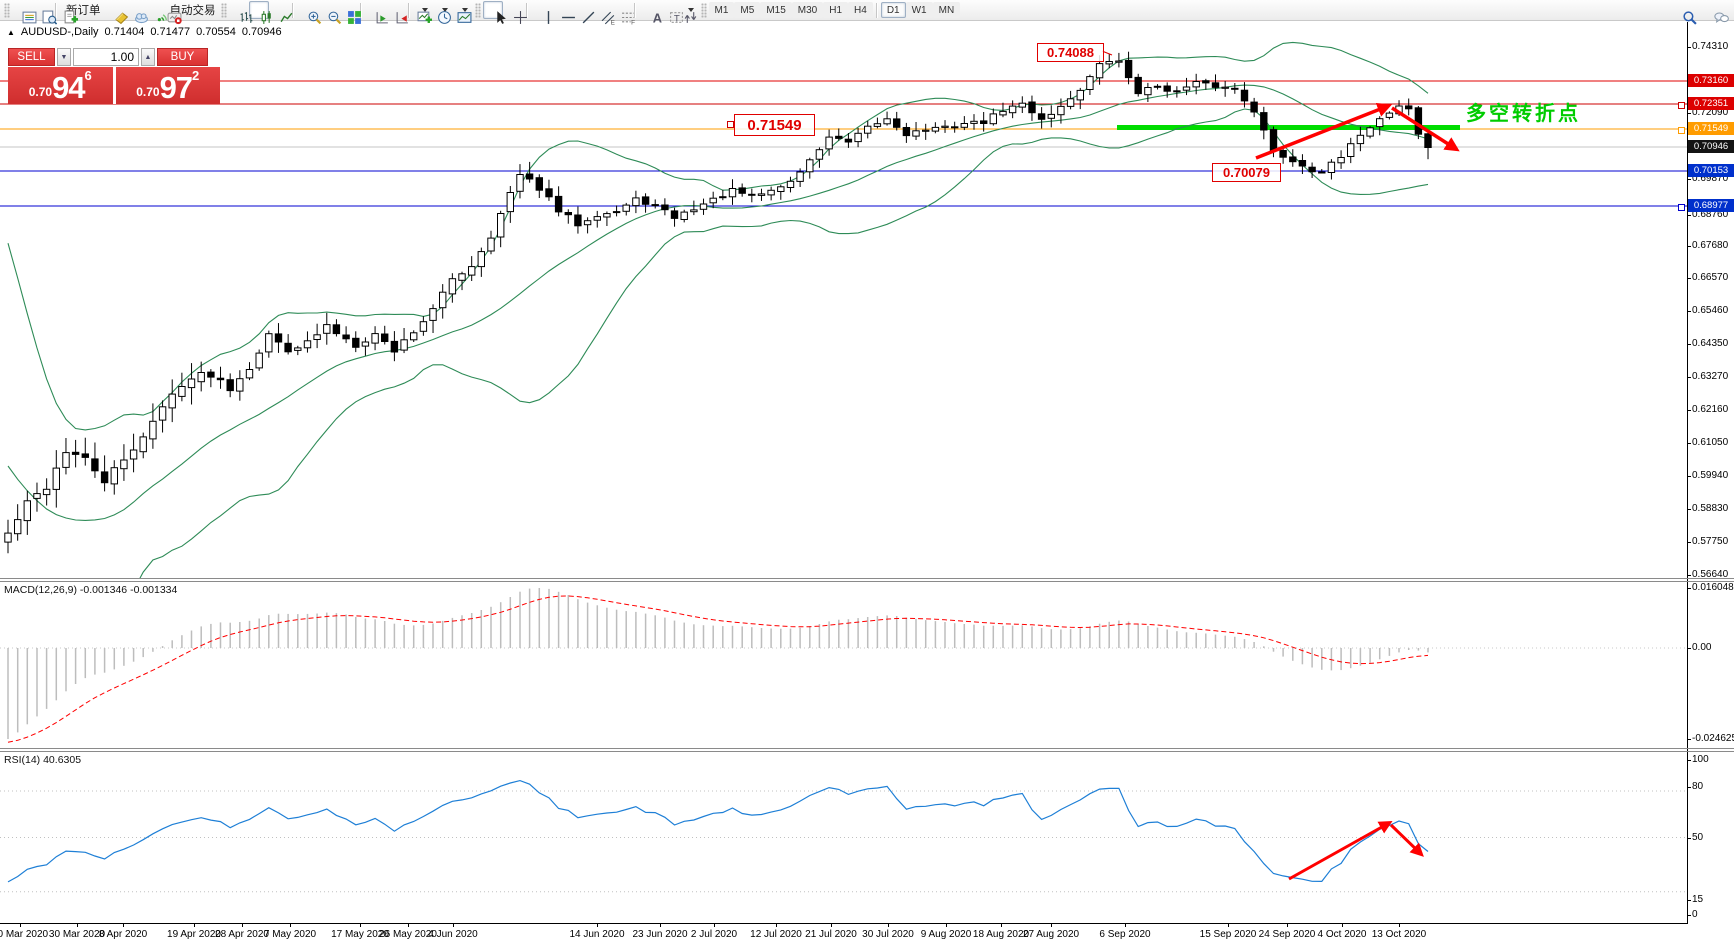 The image size is (1734, 945). Describe the element at coordinates (1070, 52) in the screenshot. I see `high-price-annotation: 0.74088` at that location.